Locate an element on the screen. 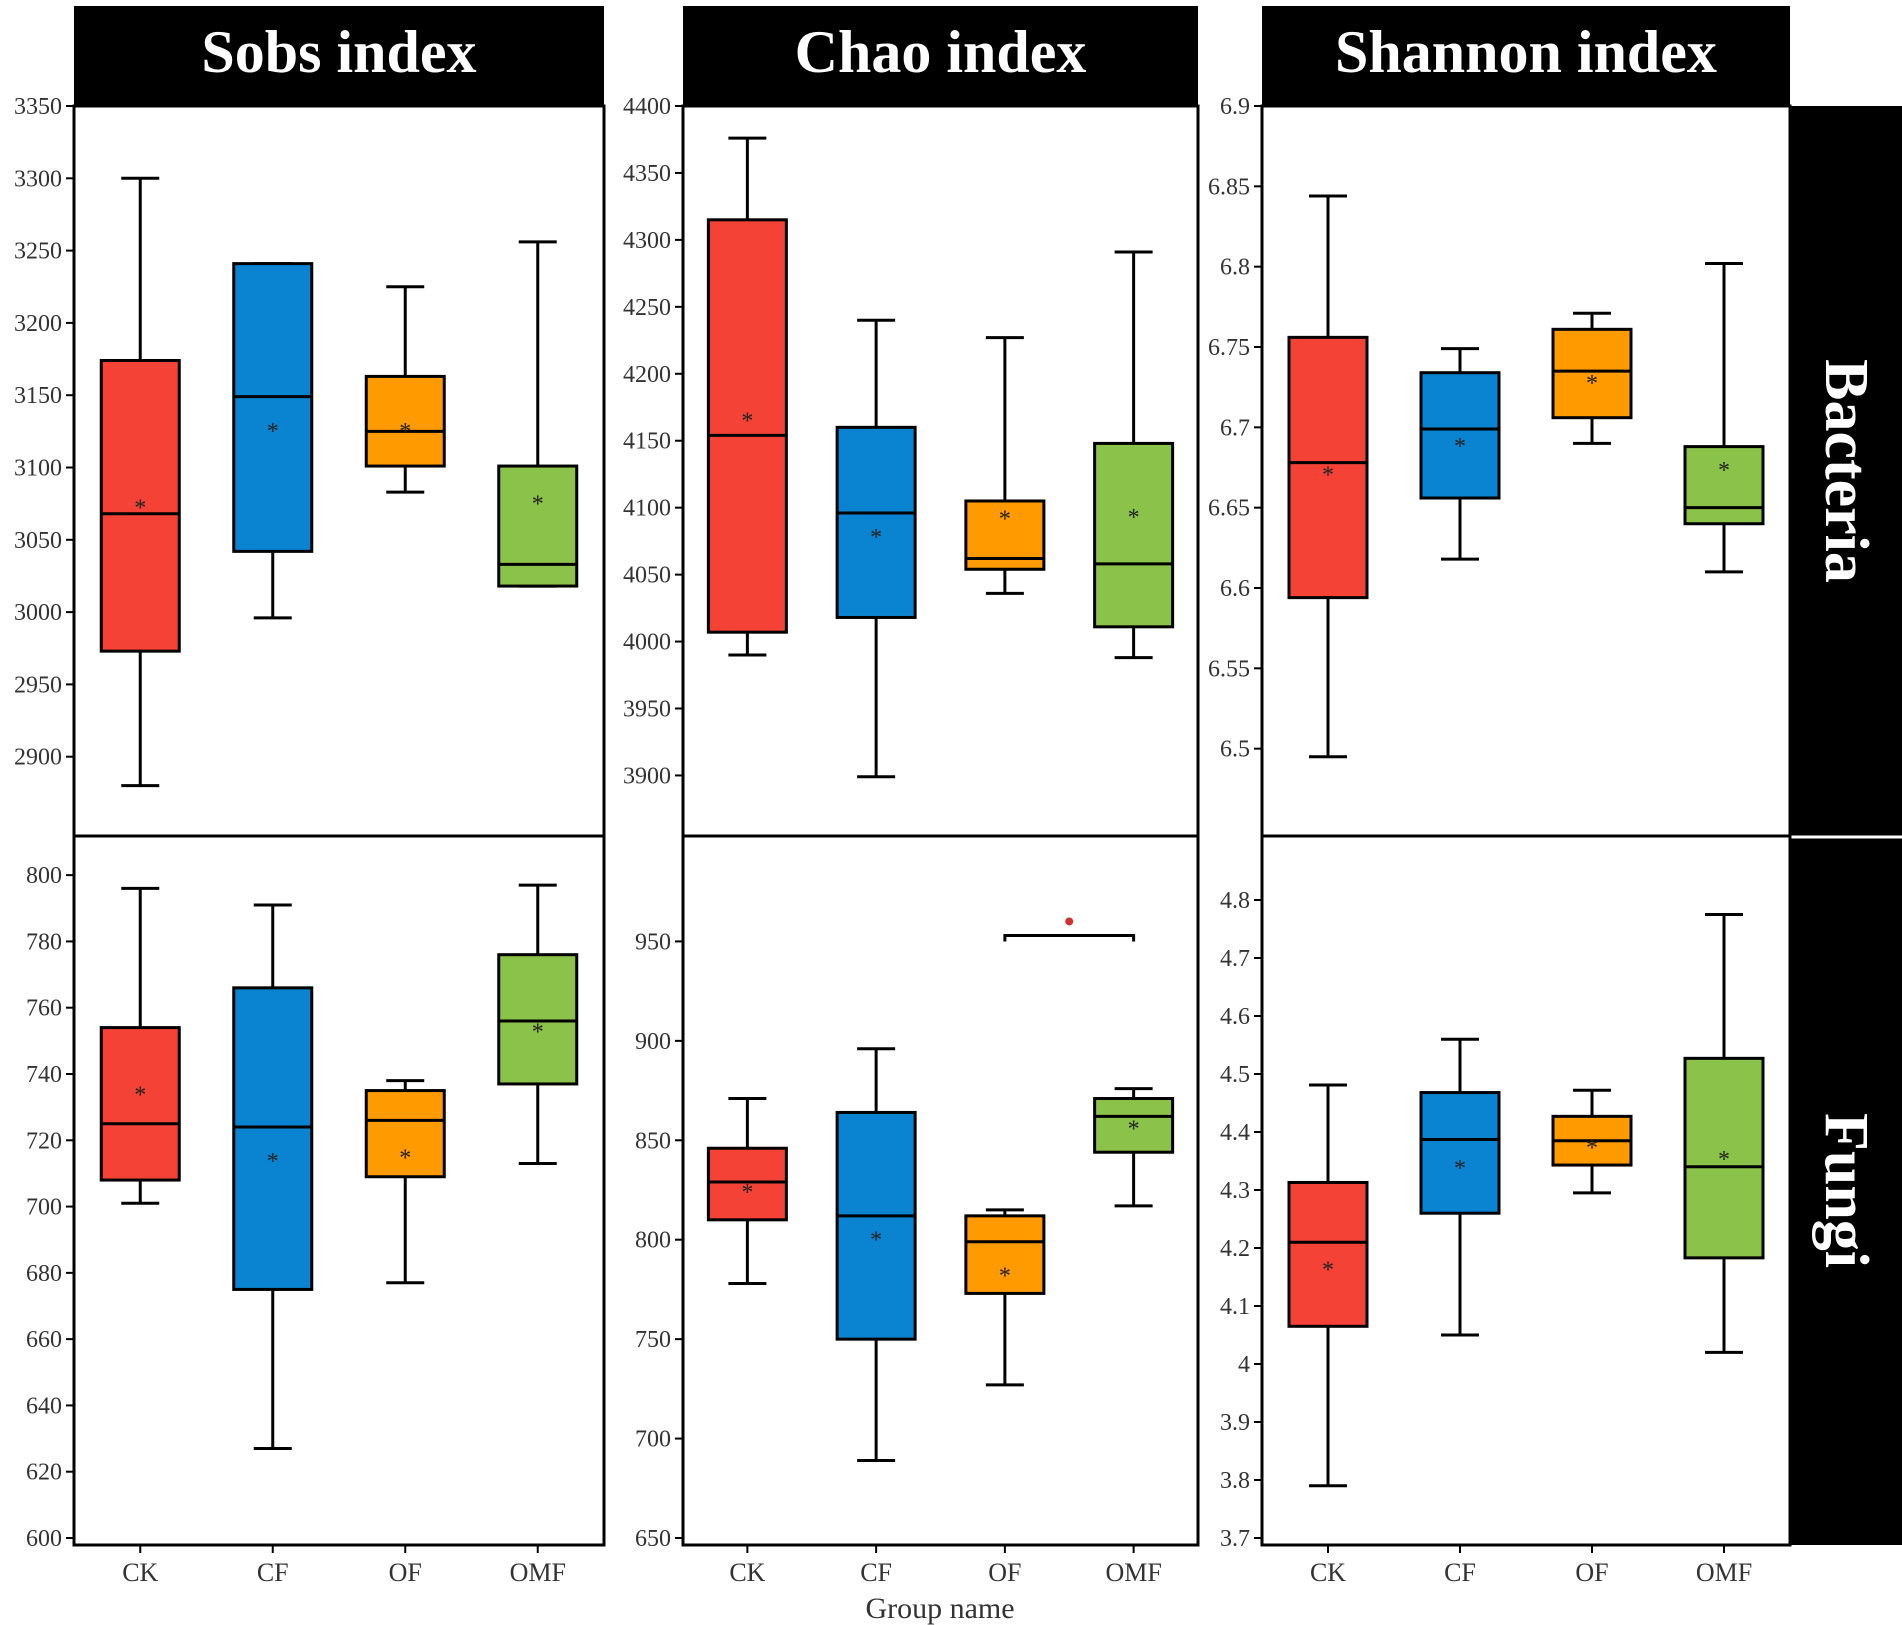  row-header-title: Fungi is located at coordinates (1846, 1190).